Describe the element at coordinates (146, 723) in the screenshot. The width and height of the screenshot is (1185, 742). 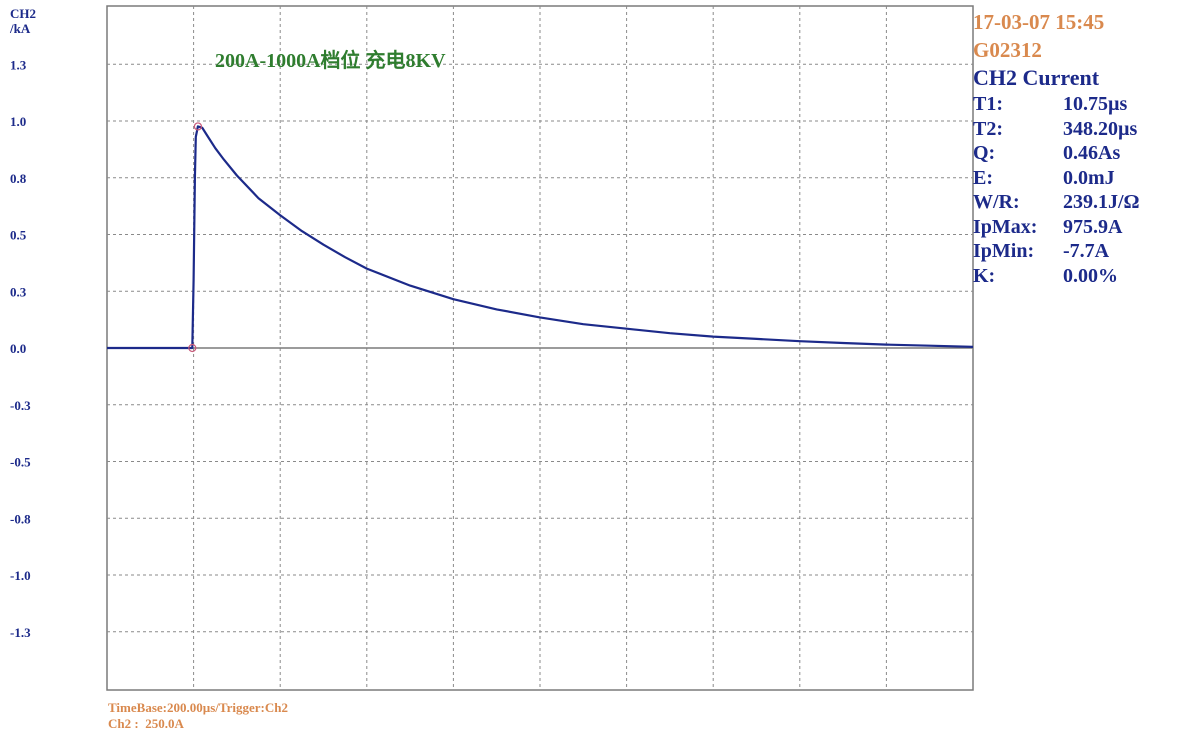
I see `channel-scale-label: Ch2 : 250.0A` at that location.